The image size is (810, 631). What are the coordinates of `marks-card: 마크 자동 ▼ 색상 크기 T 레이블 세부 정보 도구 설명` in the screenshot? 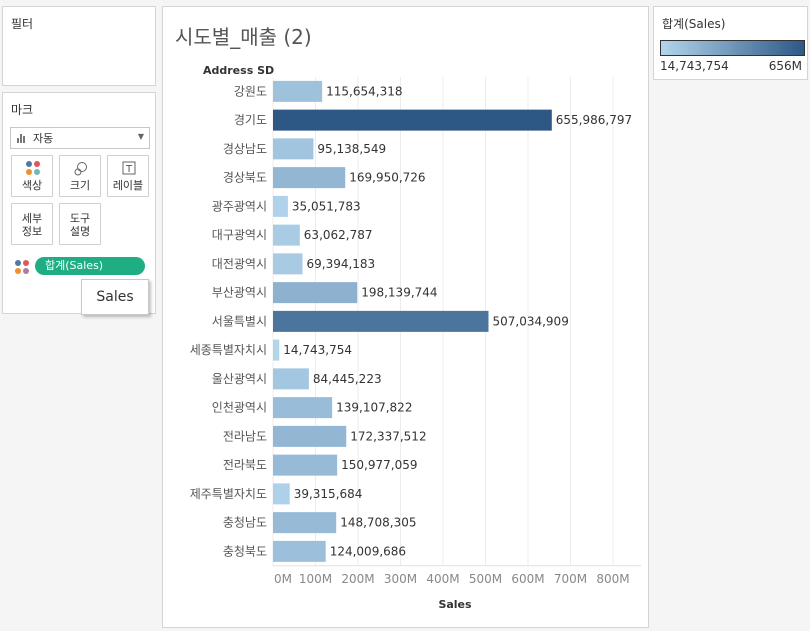 It's located at (79, 203).